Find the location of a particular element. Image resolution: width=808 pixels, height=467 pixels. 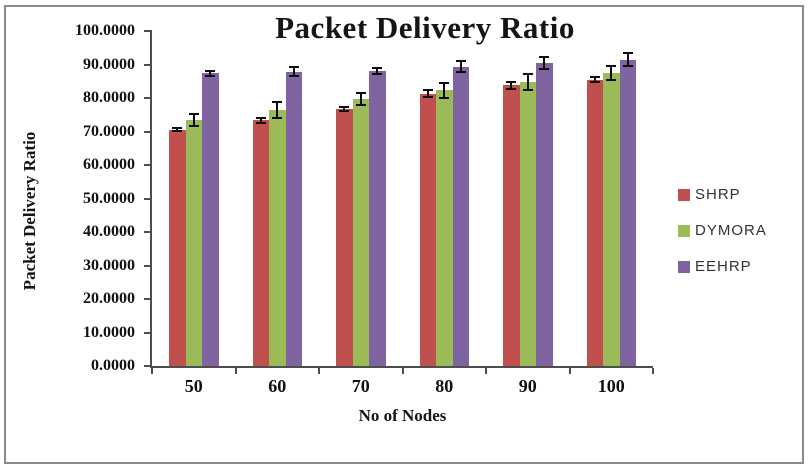

legend-swatch-dymora is located at coordinates (684, 230).